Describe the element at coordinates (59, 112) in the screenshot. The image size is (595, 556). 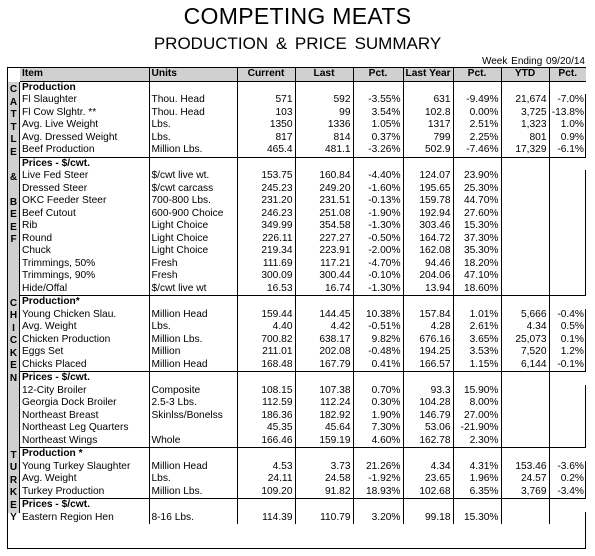
I see `cell-item: Fl Cow Slghtr. **` at that location.